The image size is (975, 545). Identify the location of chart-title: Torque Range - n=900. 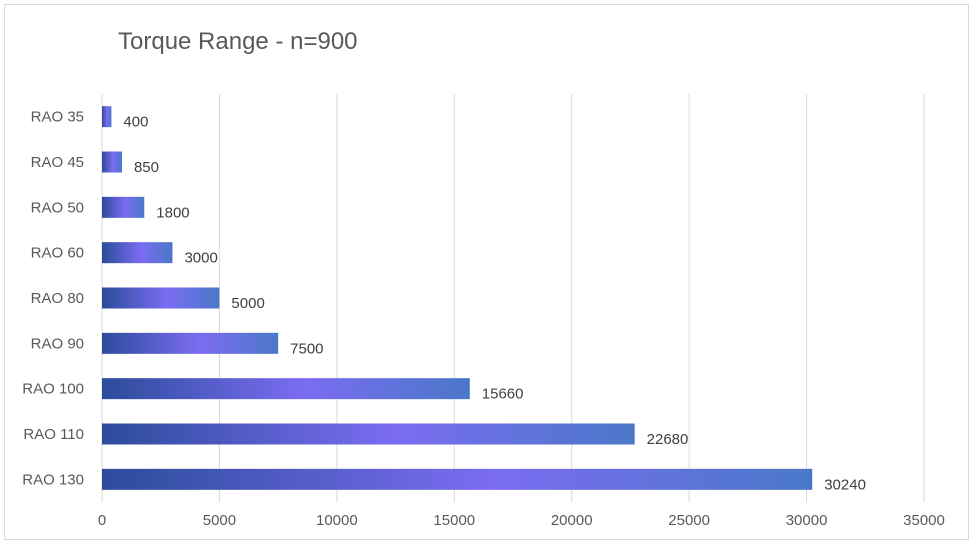
(238, 41).